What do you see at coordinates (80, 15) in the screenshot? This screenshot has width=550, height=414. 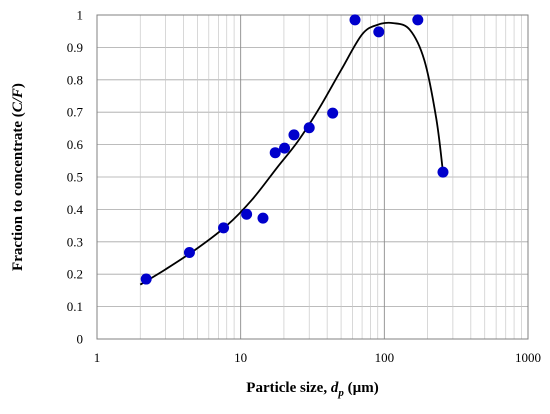 I see `y-tick-label: 1` at bounding box center [80, 15].